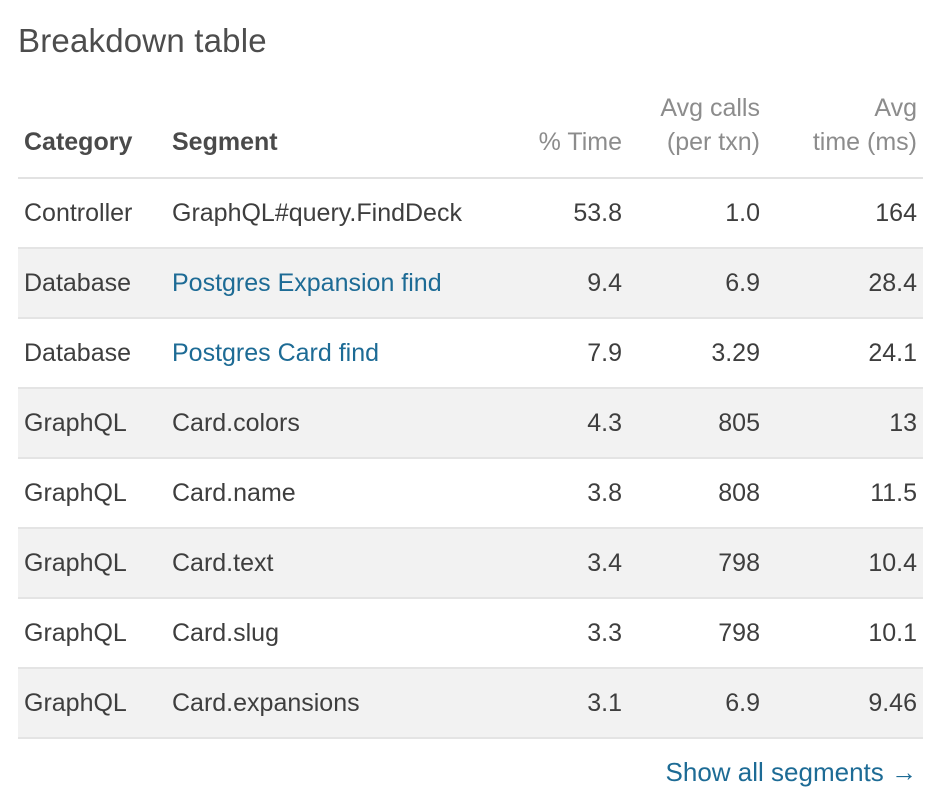 The width and height of the screenshot is (940, 788). I want to click on segment-link-postgres-expansion-find: Postgres Expansion find, so click(307, 282).